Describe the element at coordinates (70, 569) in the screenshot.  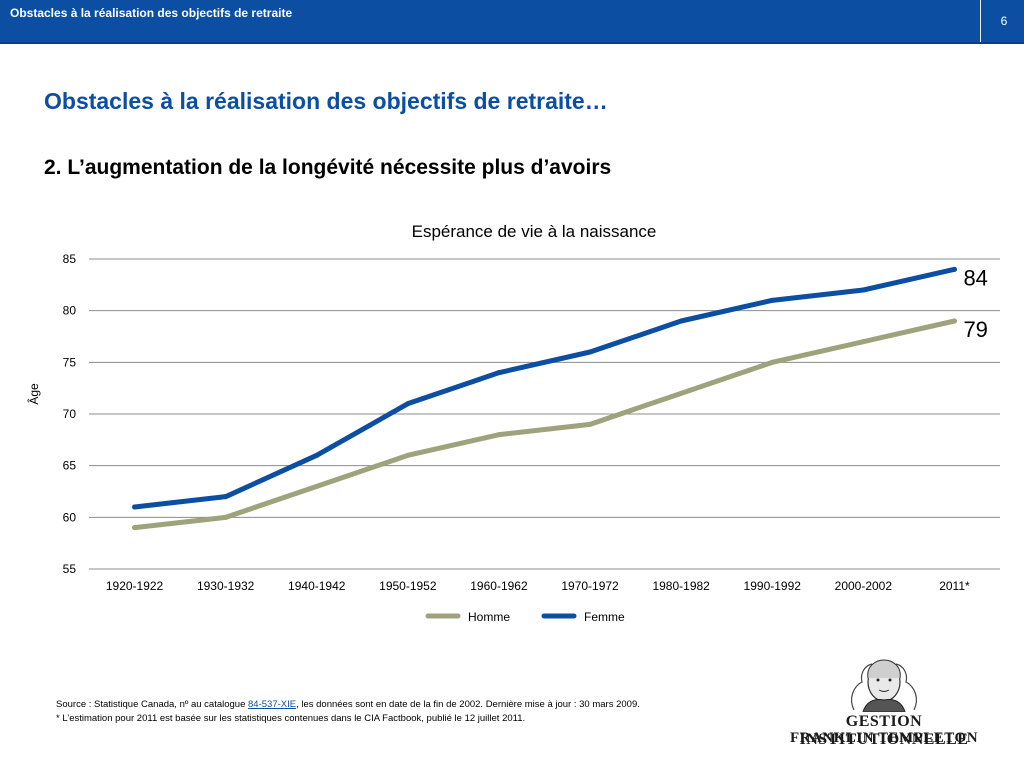
I see `y-tick-label: 55` at that location.